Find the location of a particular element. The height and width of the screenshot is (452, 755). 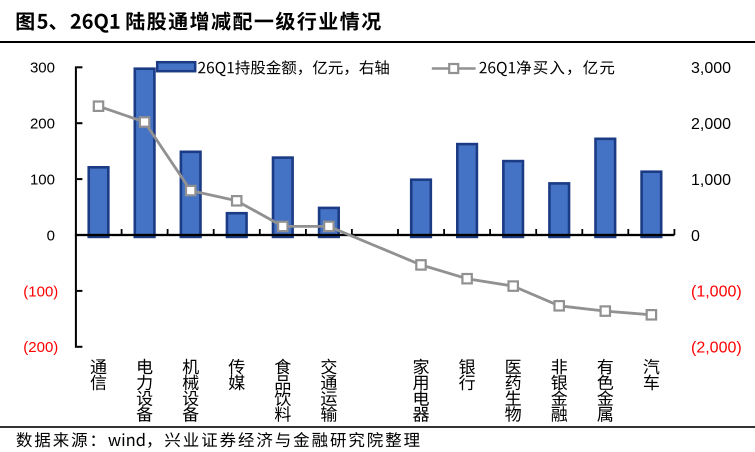

svg-text: (1,000) is located at coordinates (716, 292).